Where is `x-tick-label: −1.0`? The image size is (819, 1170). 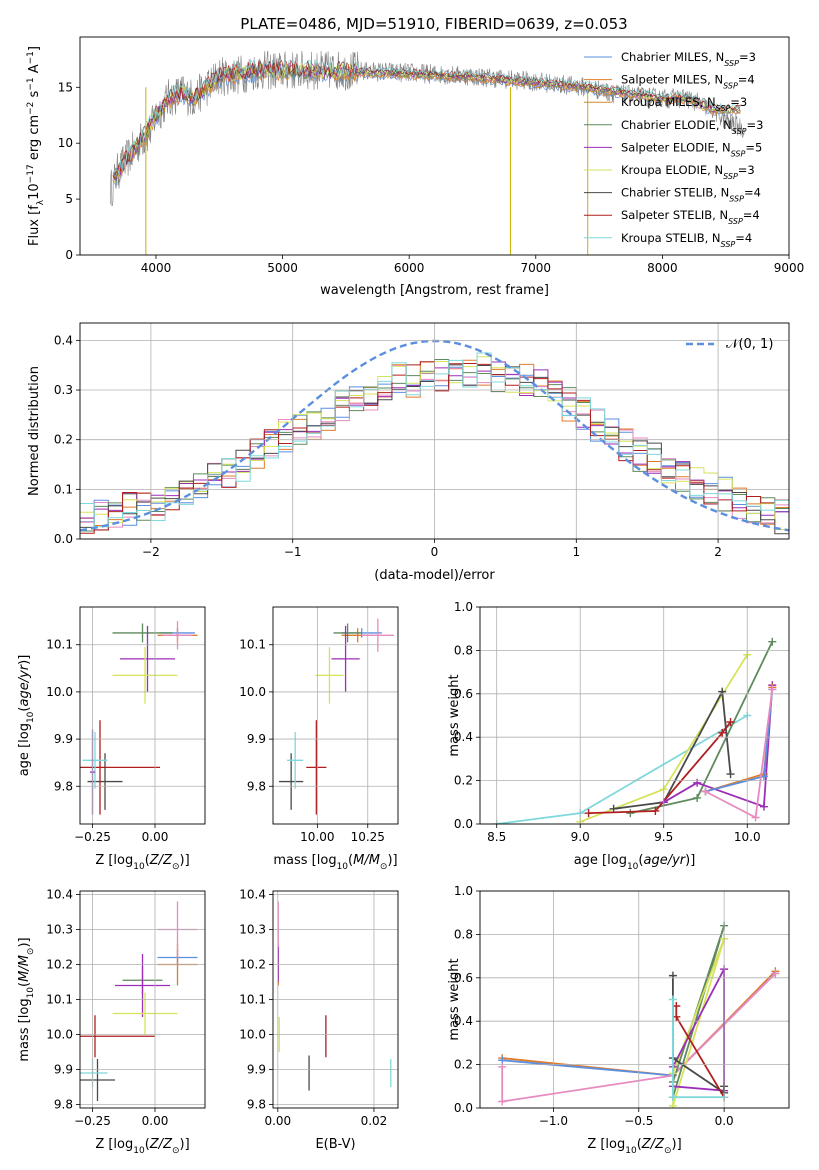
x-tick-label: −1.0 is located at coordinates (553, 1121).